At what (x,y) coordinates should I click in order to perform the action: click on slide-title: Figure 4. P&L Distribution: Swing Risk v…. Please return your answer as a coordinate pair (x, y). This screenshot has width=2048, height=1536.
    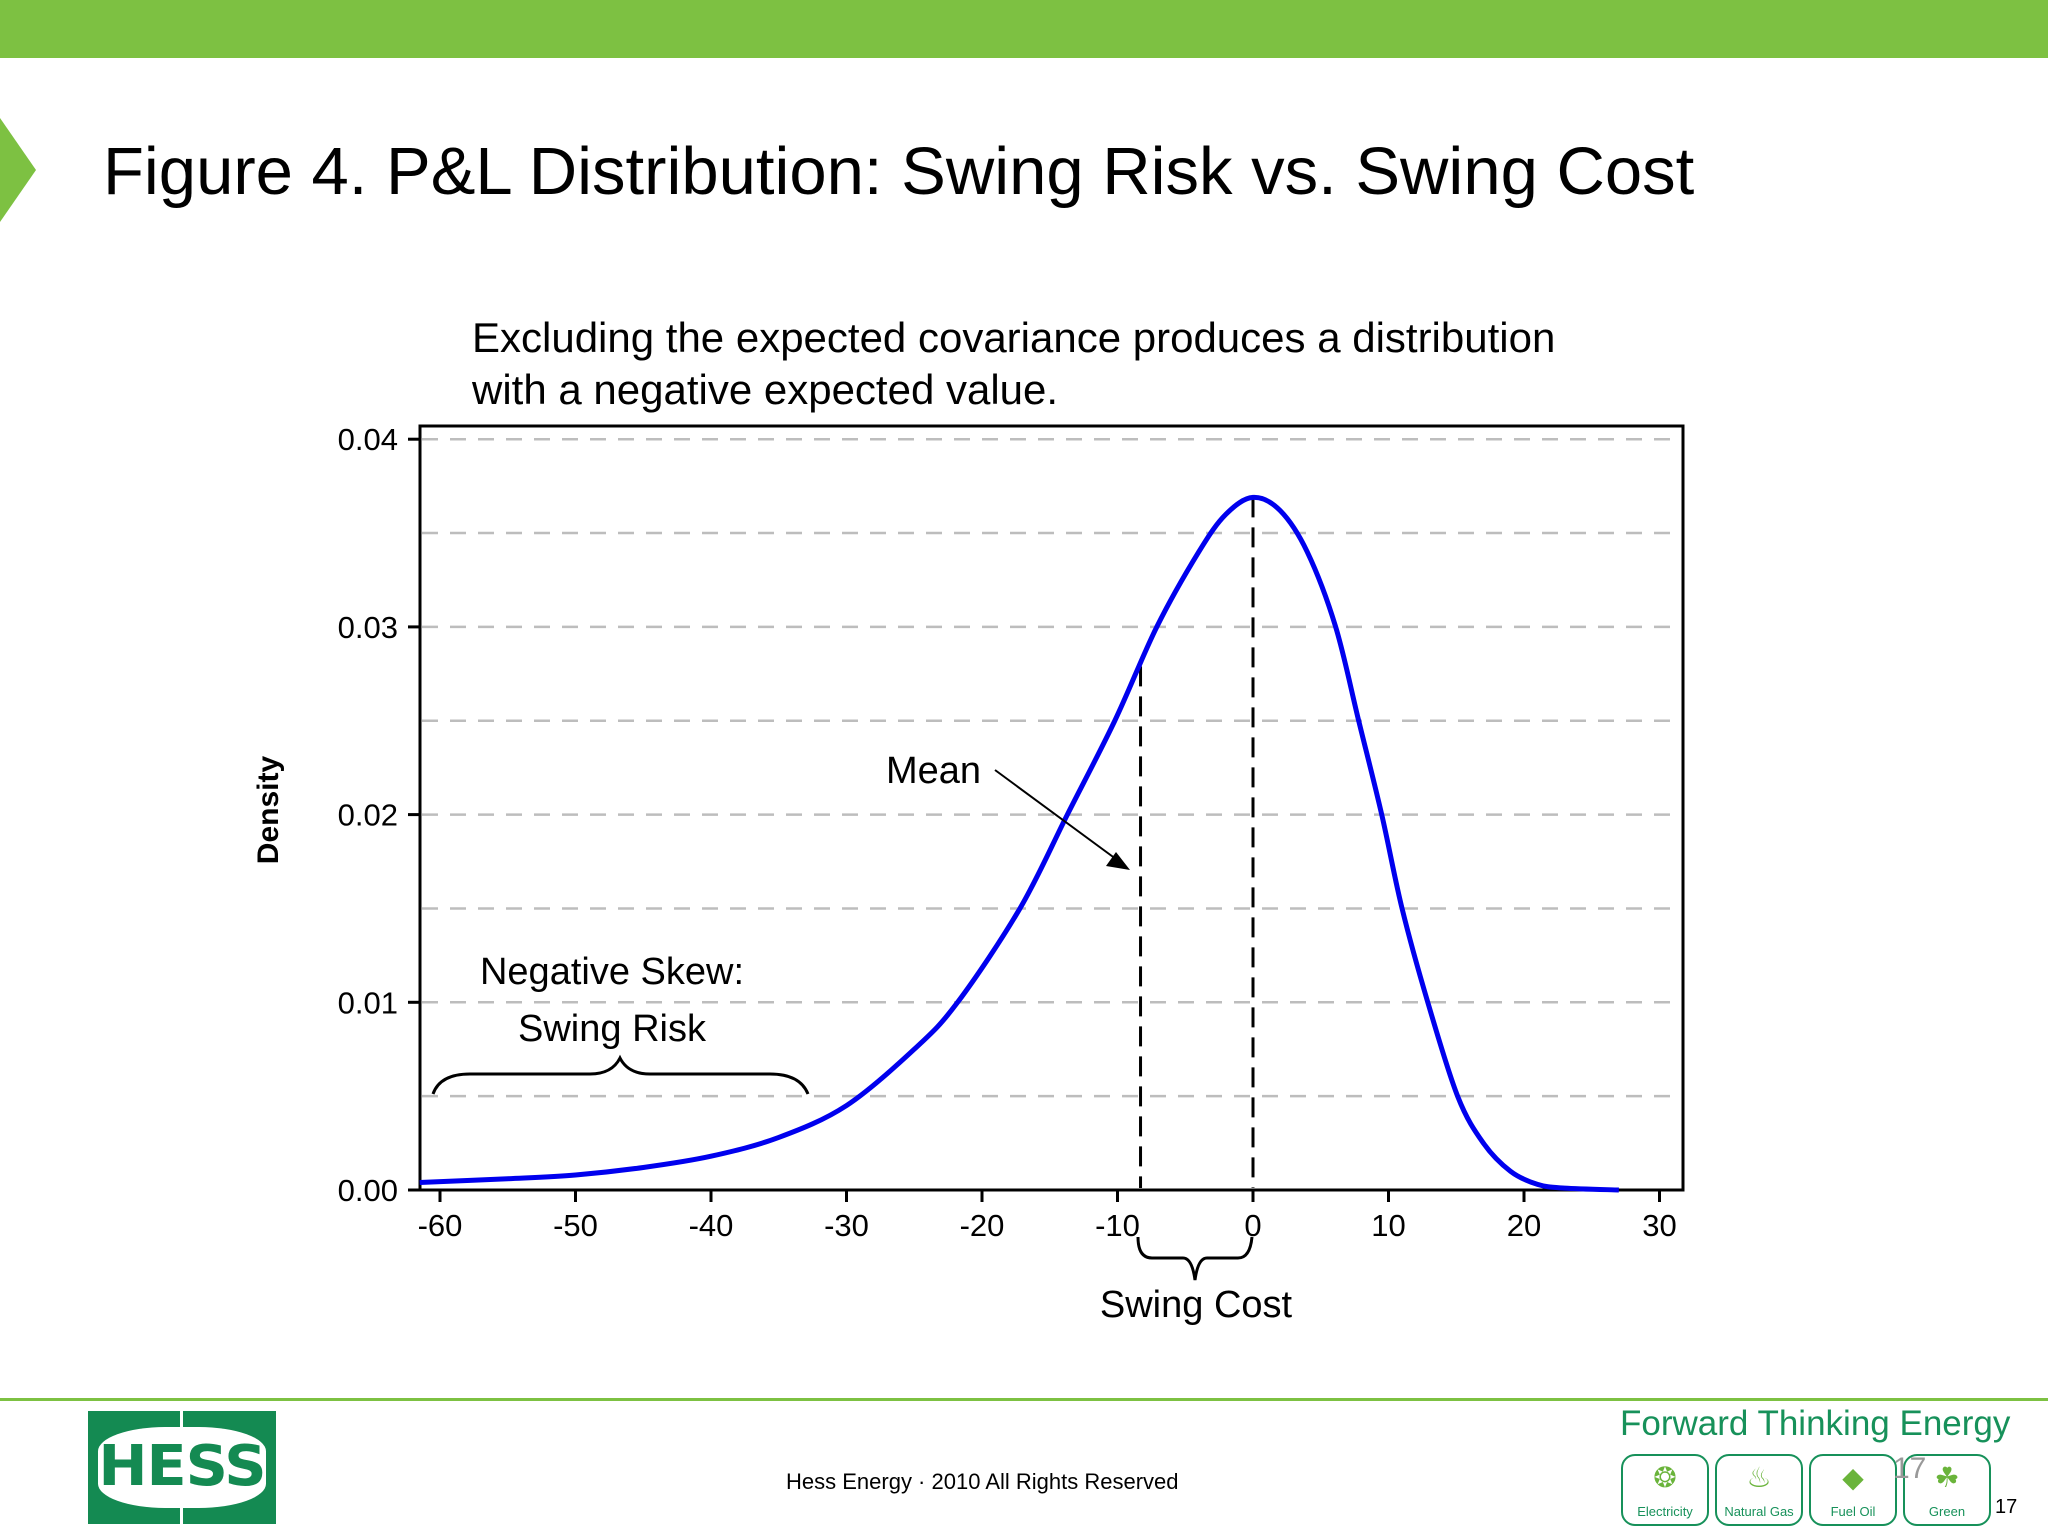
    Looking at the image, I should click on (899, 171).